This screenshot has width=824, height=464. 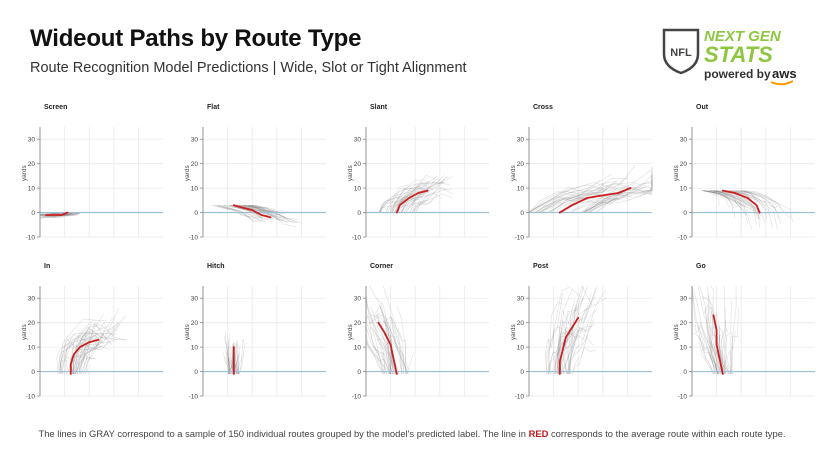 What do you see at coordinates (418, 173) in the screenshot?
I see `route-chart-slant: -10 0 10 20 30 yards Slant` at bounding box center [418, 173].